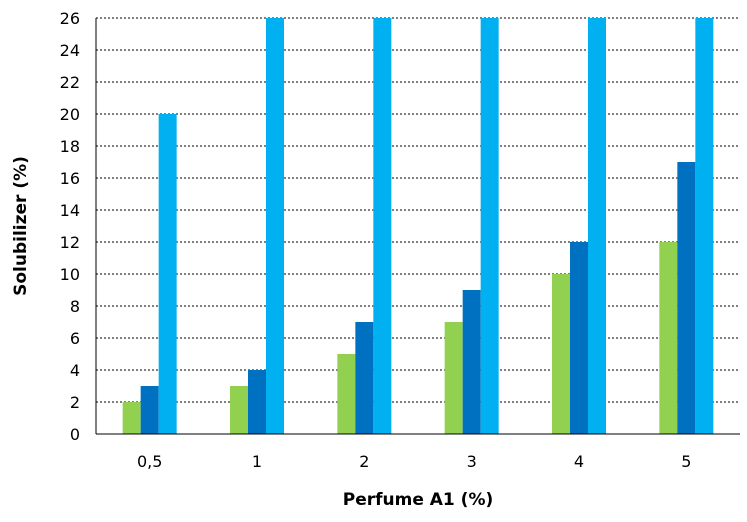 This screenshot has width=747, height=522. I want to click on y-tick-label: 18, so click(70, 146).